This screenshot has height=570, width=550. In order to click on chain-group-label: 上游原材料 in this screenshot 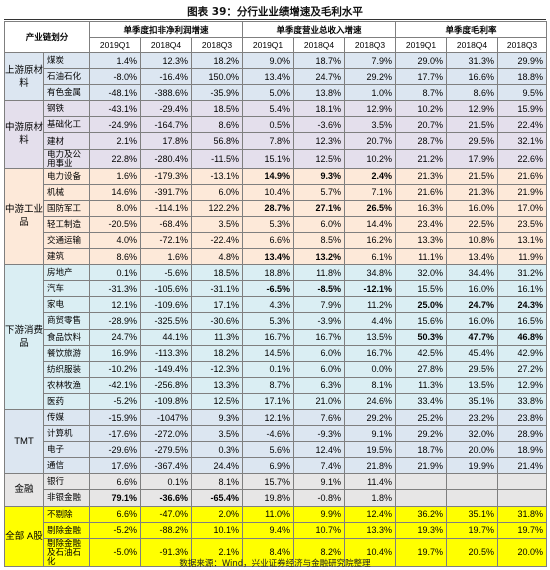, I will do `click(24, 76)`.